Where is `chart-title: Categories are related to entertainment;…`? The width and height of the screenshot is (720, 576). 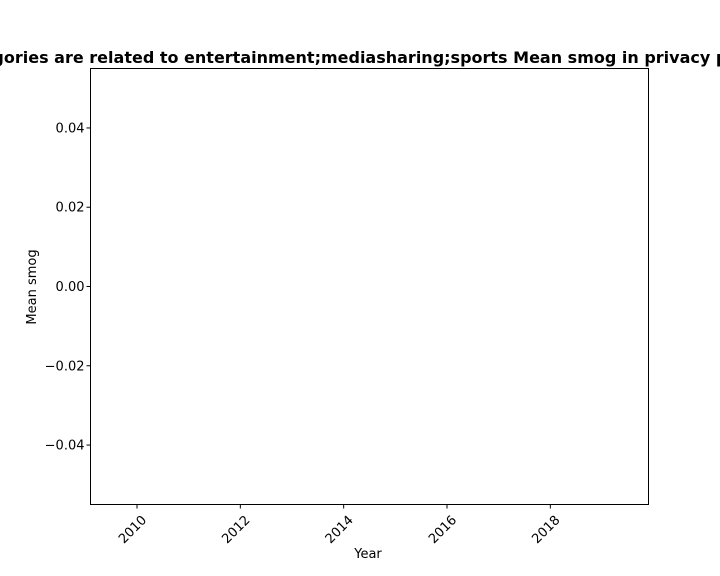 chart-title: Categories are related to entertainment;… is located at coordinates (360, 57).